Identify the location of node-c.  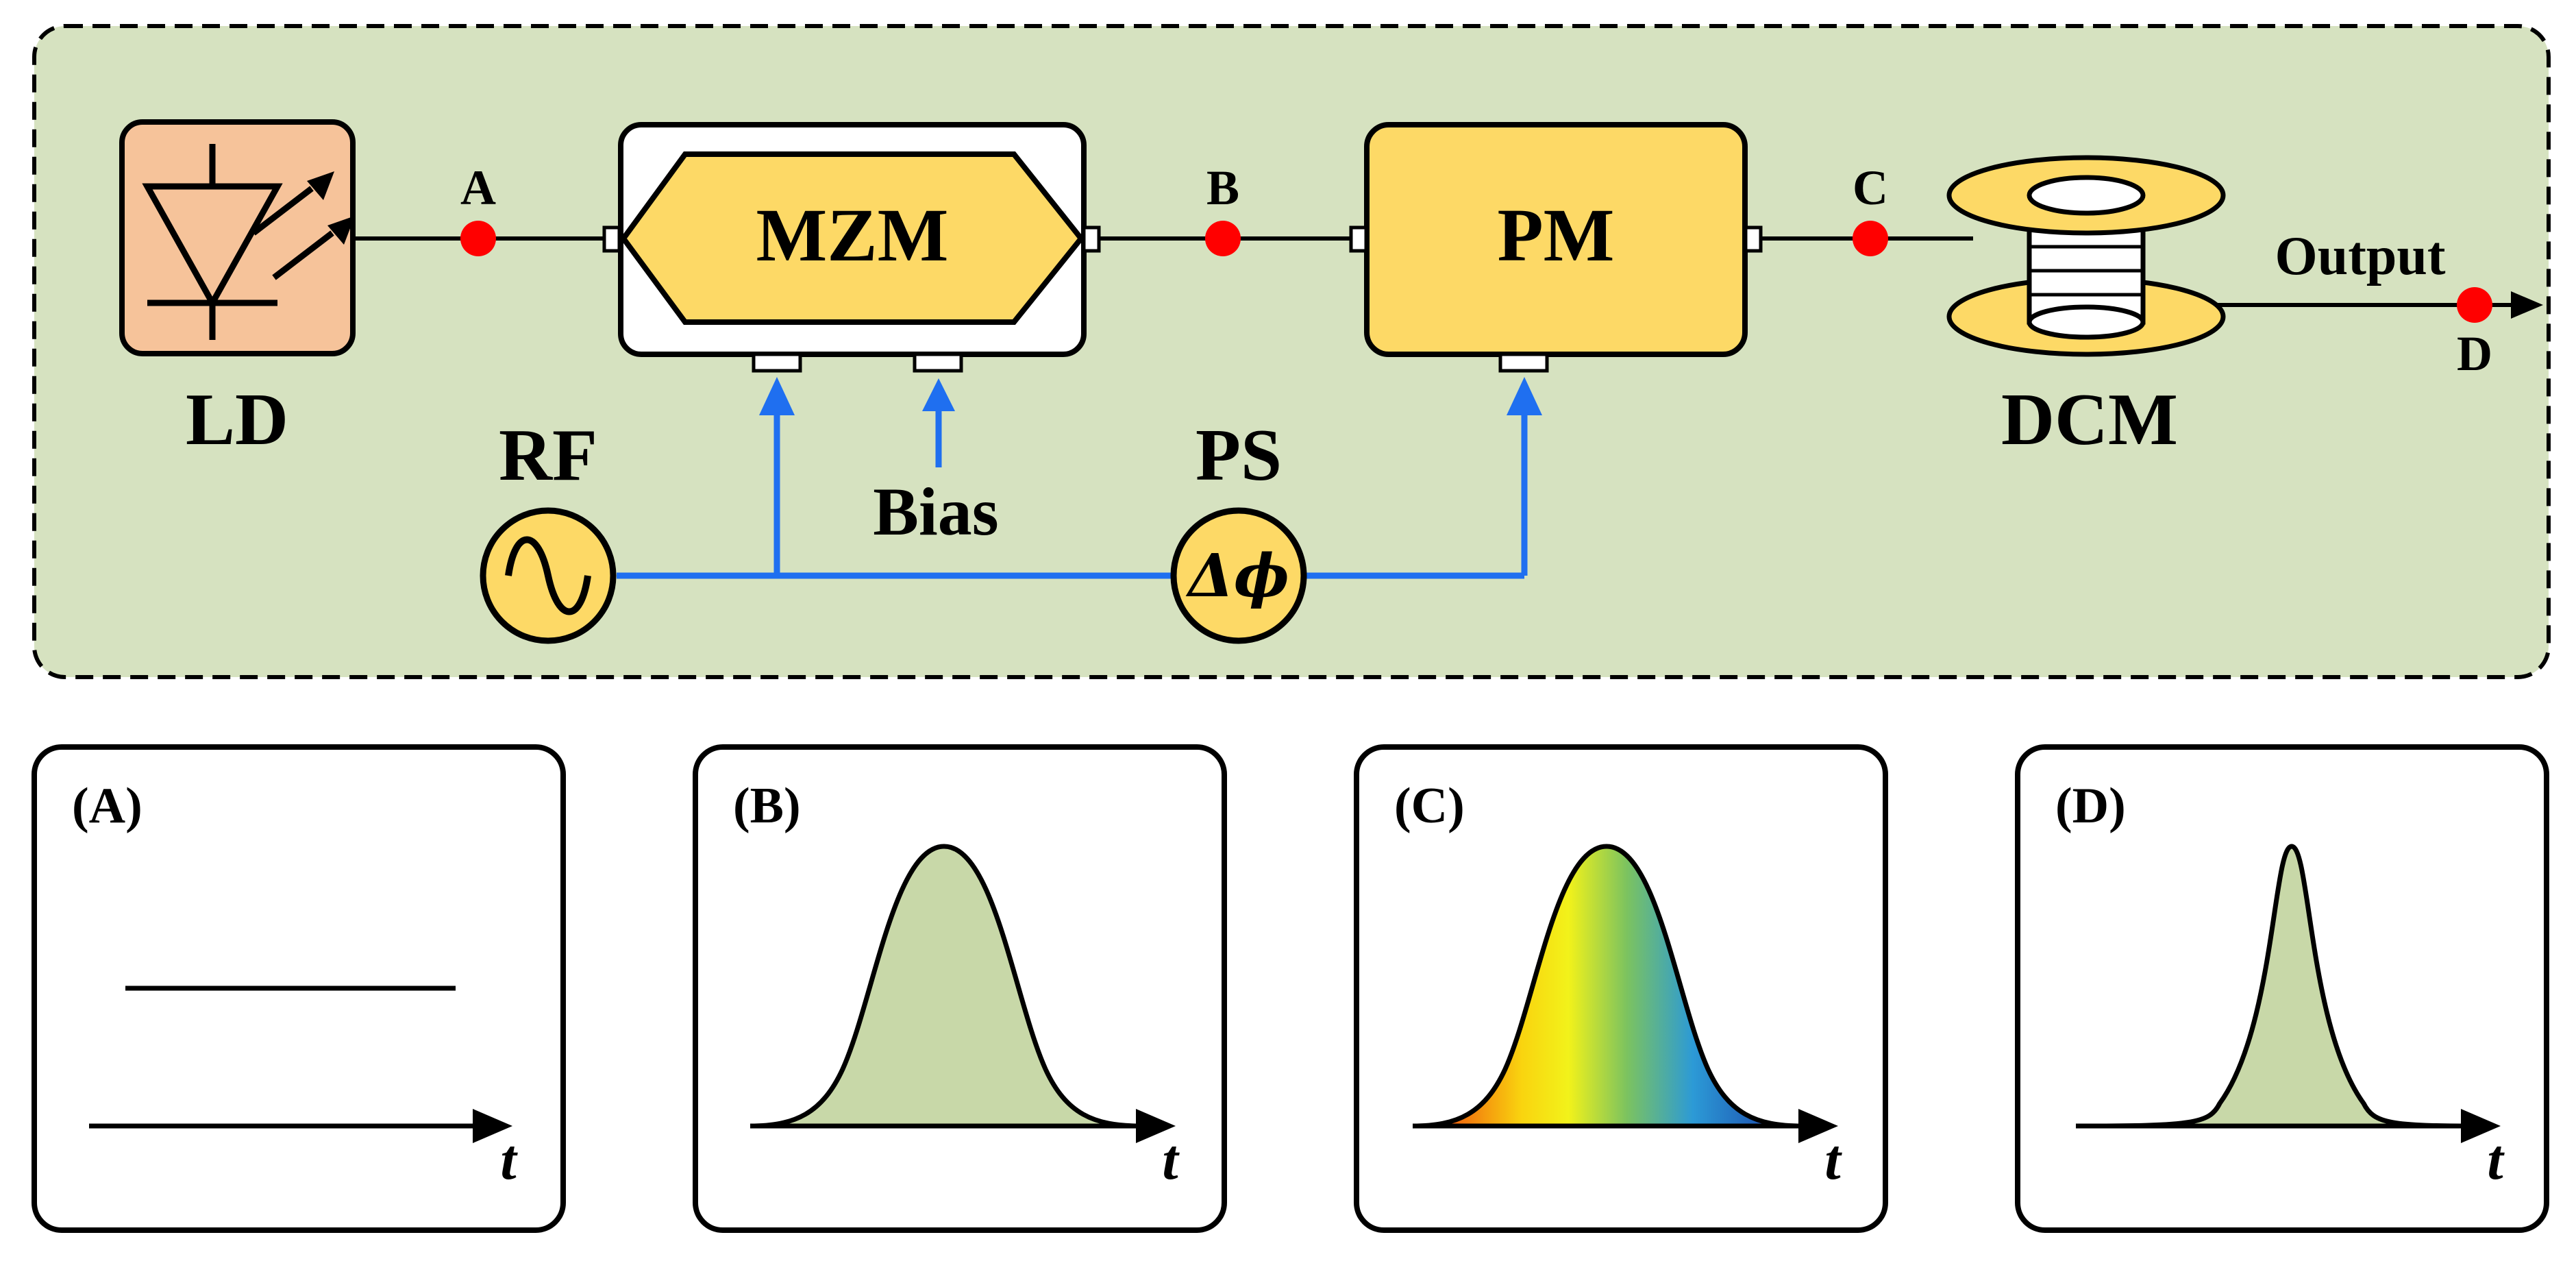
(1870, 238).